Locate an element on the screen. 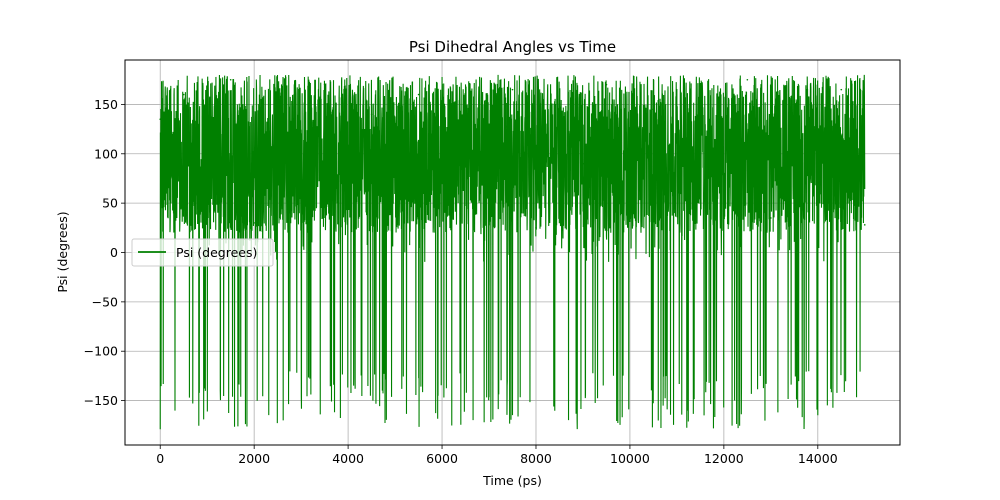 Image resolution: width=1000 pixels, height=500 pixels. legend-box is located at coordinates (202, 252).